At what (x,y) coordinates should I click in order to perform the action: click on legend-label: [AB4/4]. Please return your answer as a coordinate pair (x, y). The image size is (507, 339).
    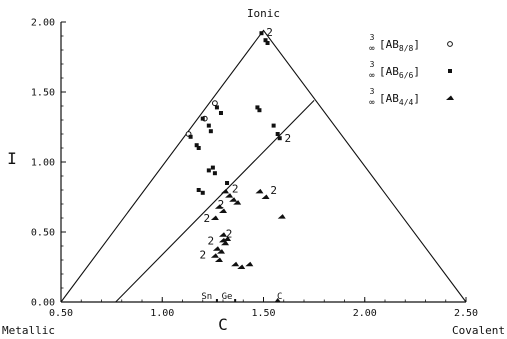
    Looking at the image, I should click on (399, 99).